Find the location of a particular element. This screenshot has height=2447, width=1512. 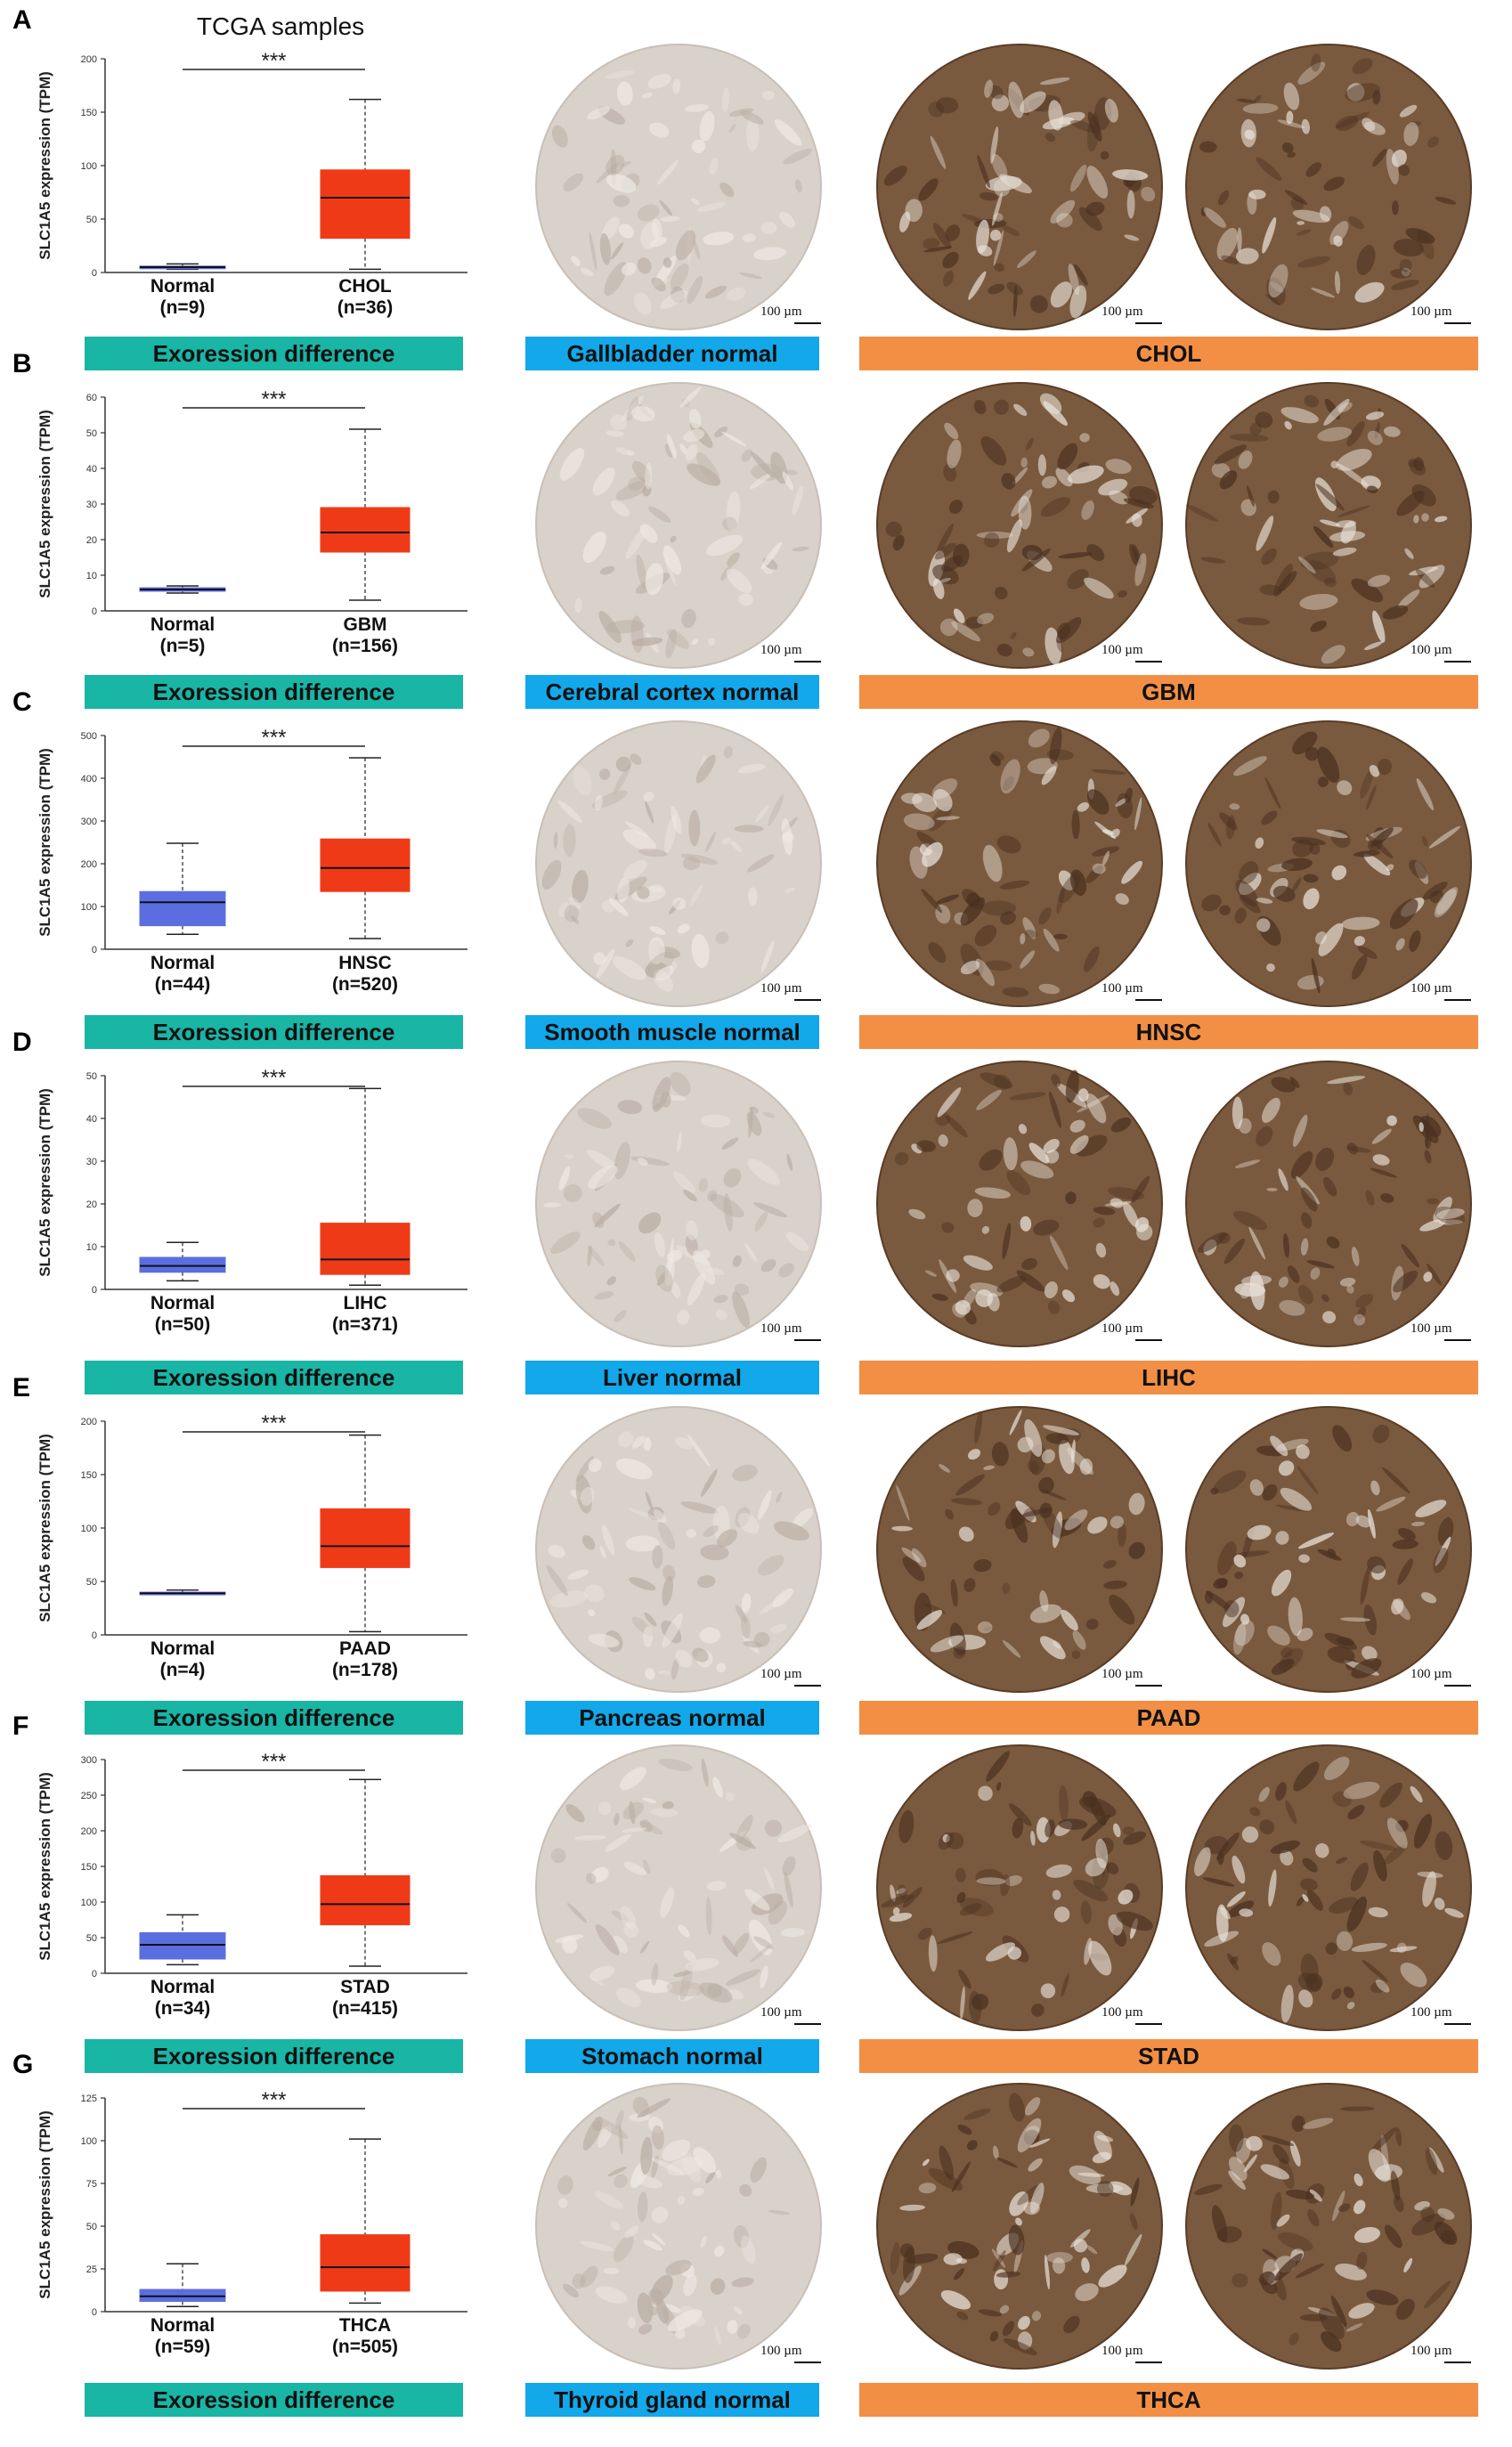

sample-count-label: (n=520) is located at coordinates (365, 985).